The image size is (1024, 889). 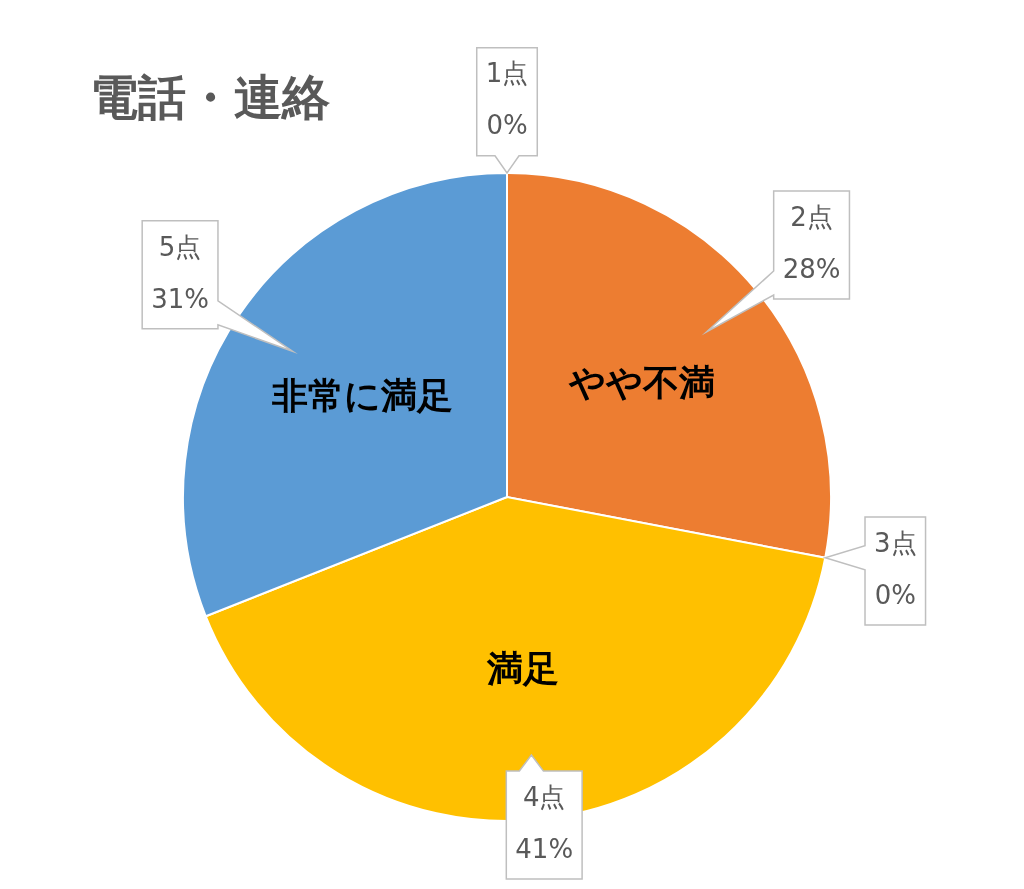 What do you see at coordinates (362, 396) in the screenshot?
I see `text: 非常に満足` at bounding box center [362, 396].